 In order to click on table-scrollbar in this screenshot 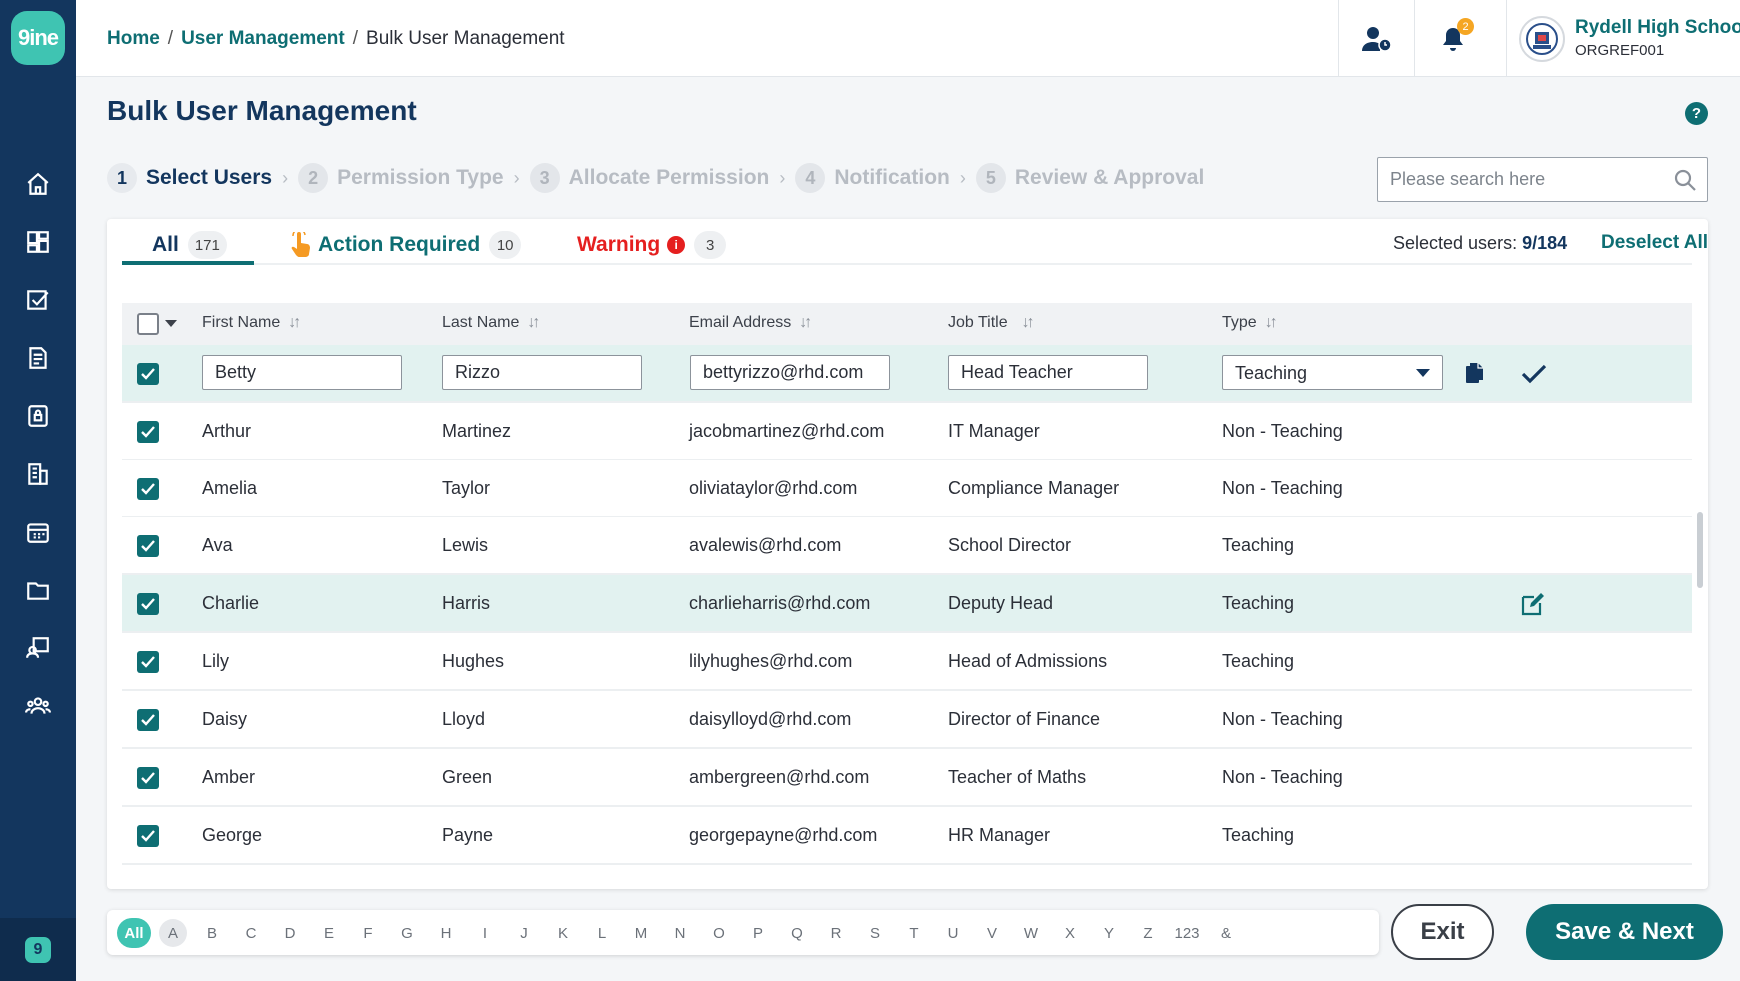, I will do `click(1700, 550)`.